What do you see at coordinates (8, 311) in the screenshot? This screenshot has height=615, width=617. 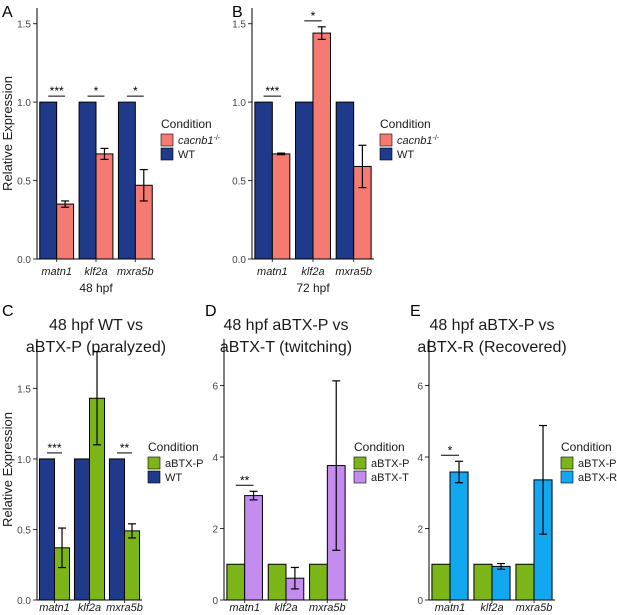 I see `panel-label: C` at bounding box center [8, 311].